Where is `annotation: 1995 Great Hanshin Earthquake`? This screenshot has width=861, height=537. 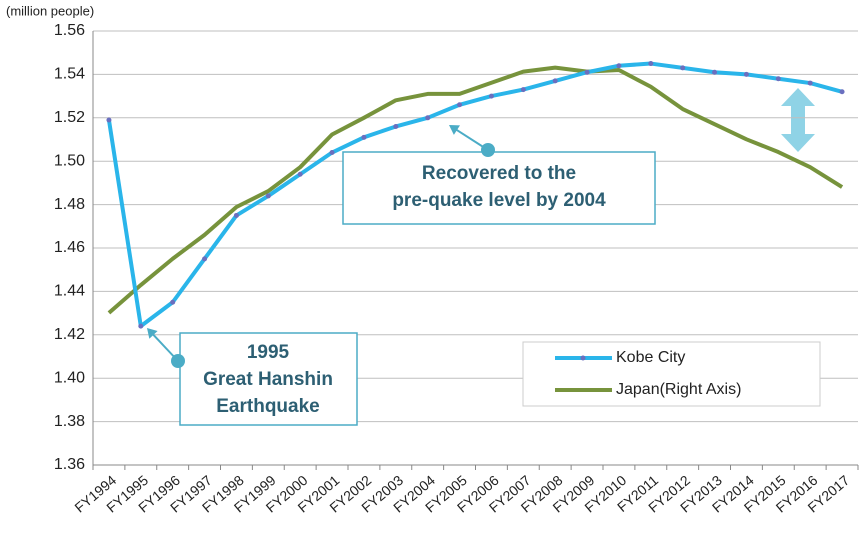
annotation: 1995 Great Hanshin Earthquake is located at coordinates (252, 377).